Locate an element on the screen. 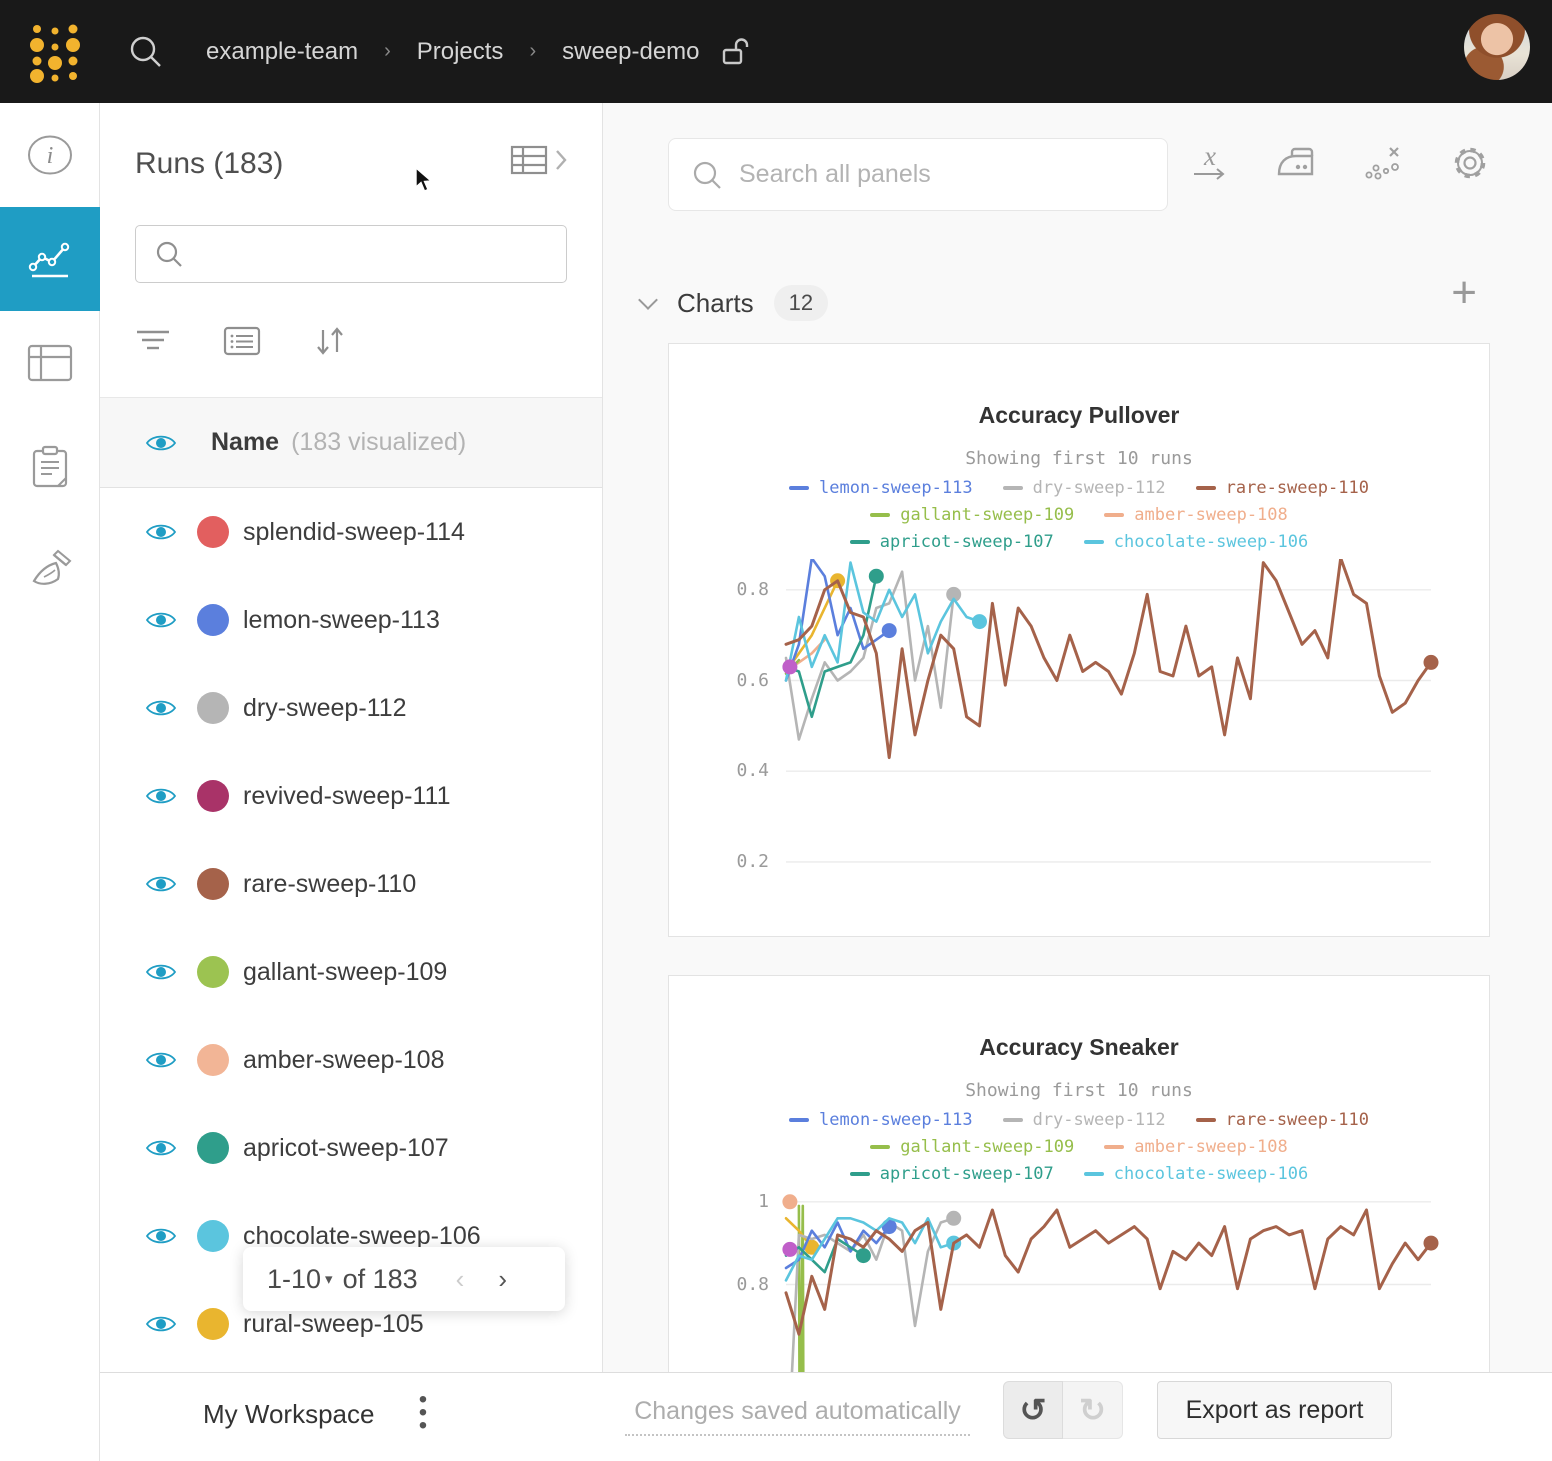 The width and height of the screenshot is (1552, 1461). rail-item-charts is located at coordinates (50, 259).